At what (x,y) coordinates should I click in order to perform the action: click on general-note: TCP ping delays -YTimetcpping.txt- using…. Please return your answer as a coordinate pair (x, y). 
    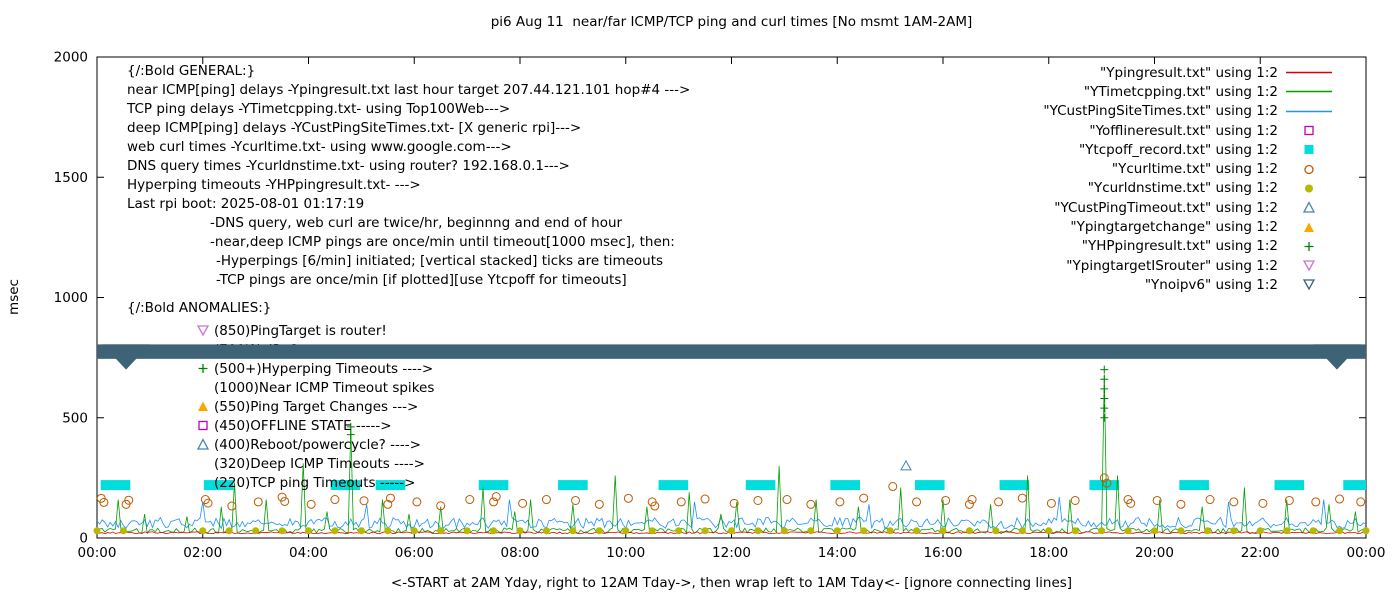
    Looking at the image, I should click on (319, 109).